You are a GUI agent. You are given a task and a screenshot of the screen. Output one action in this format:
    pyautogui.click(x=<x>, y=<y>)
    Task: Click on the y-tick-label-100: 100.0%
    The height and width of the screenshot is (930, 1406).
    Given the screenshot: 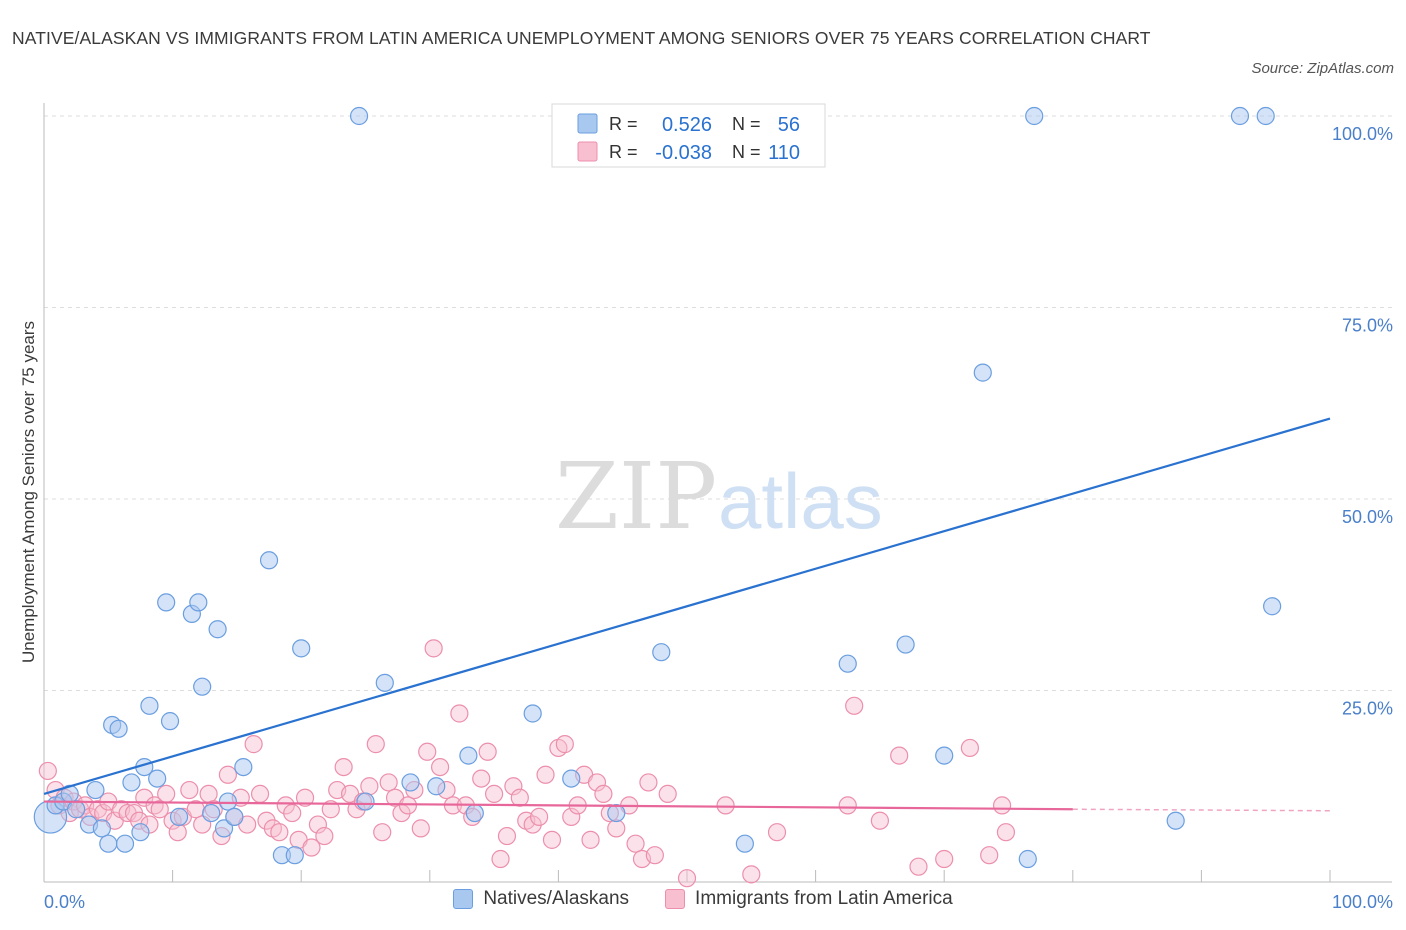 What is the action you would take?
    pyautogui.click(x=1362, y=134)
    